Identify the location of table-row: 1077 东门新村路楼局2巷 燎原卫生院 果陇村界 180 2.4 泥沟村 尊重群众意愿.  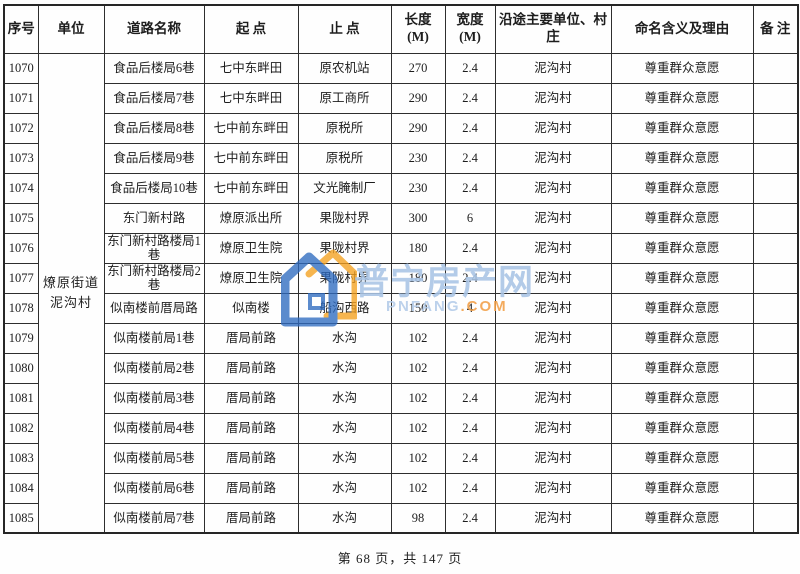
(401, 278).